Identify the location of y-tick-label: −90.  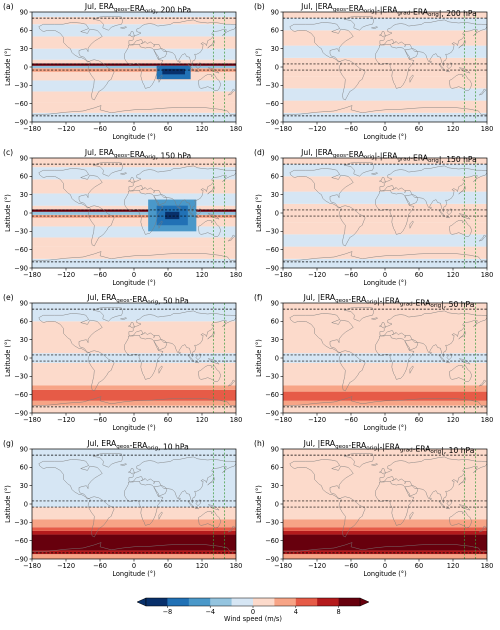
(272, 268).